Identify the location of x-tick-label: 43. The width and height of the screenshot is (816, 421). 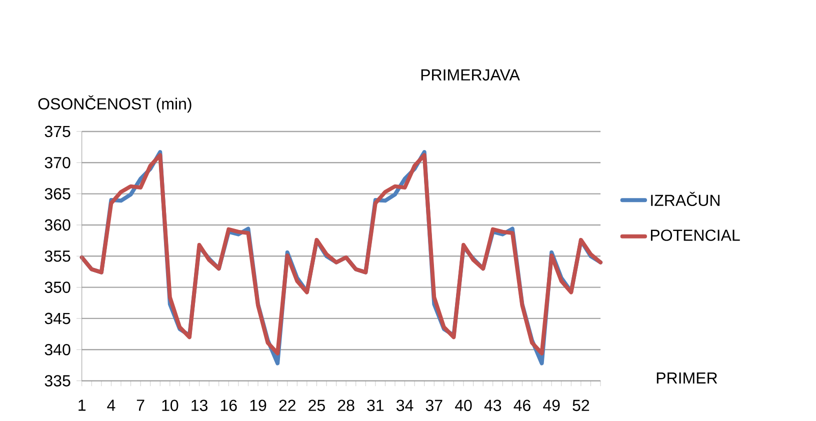
(493, 406).